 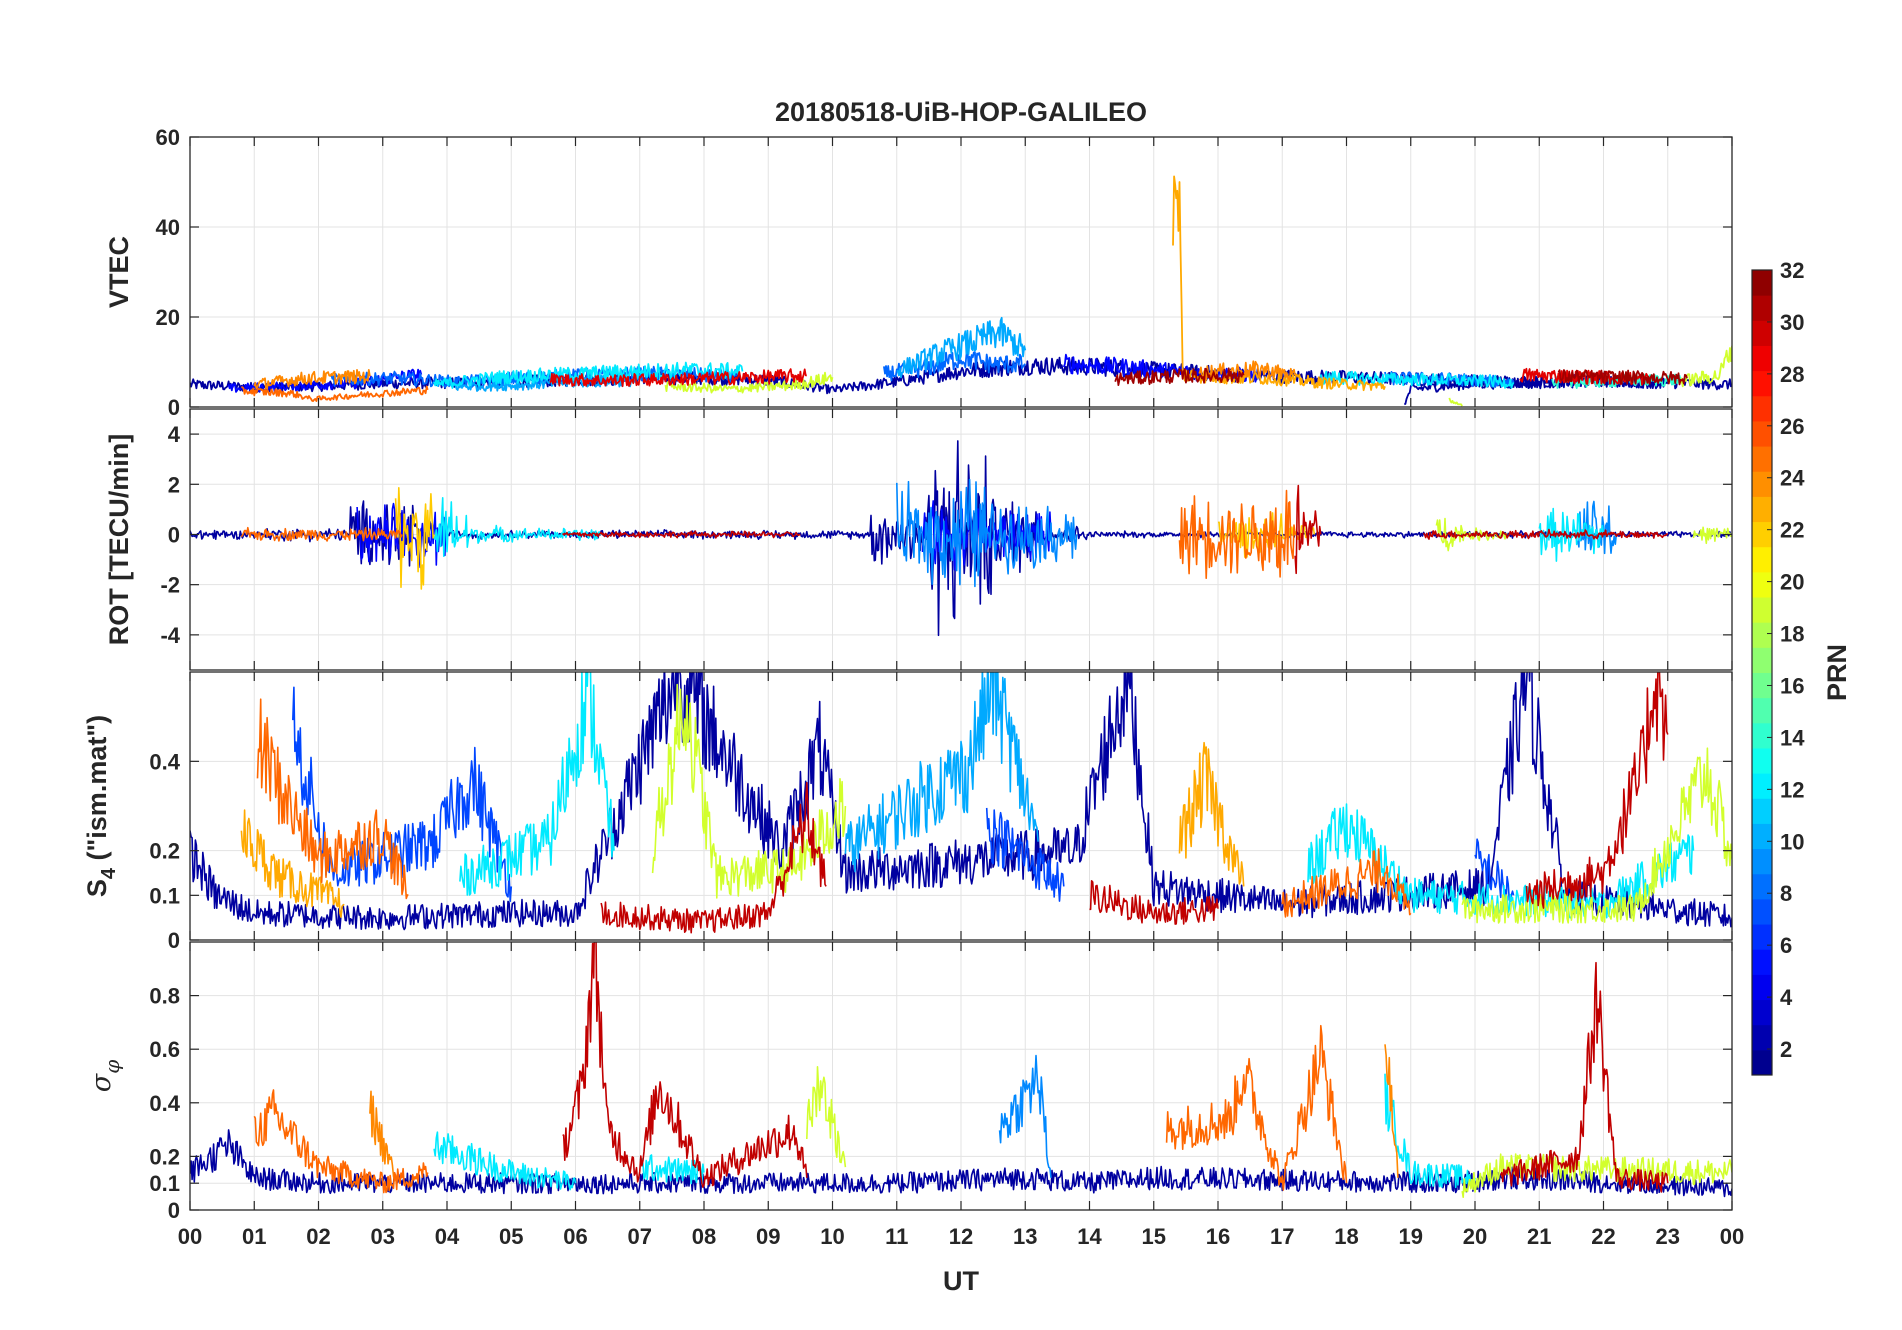 I want to click on series-prn-19-vtec-seg0, so click(x=749, y=382).